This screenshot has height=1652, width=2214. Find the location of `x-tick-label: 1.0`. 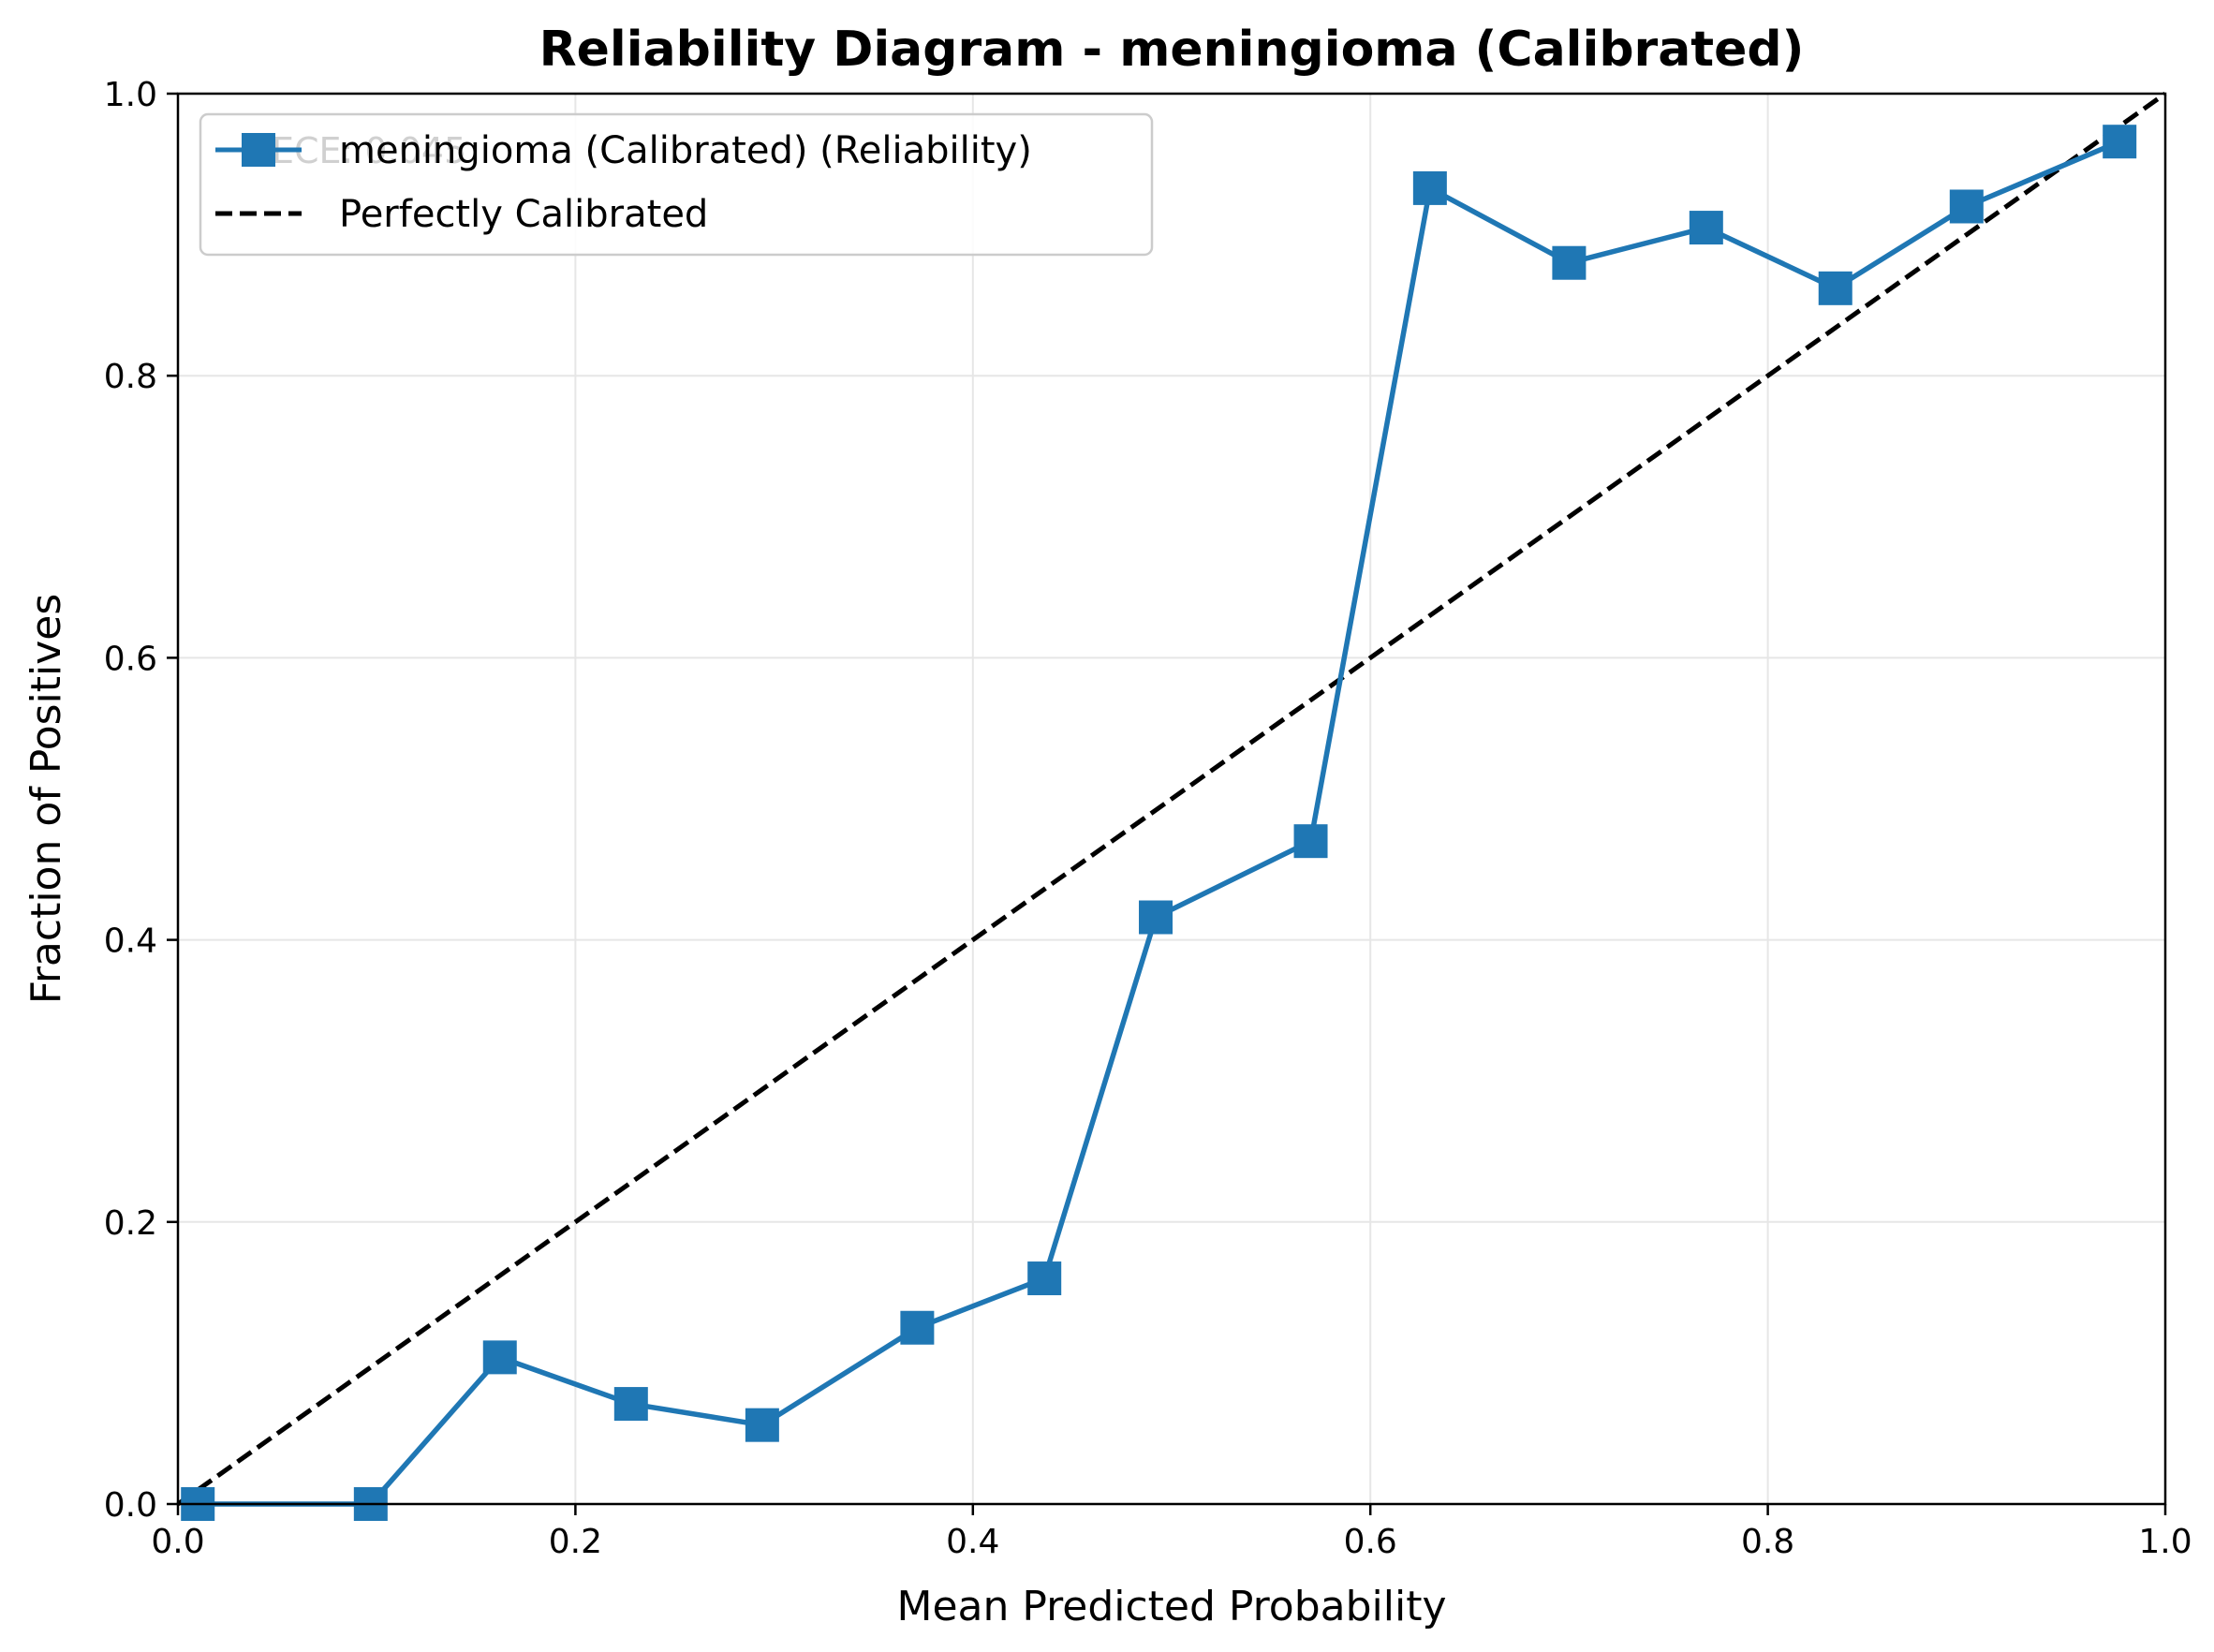

x-tick-label: 1.0 is located at coordinates (2165, 1542).